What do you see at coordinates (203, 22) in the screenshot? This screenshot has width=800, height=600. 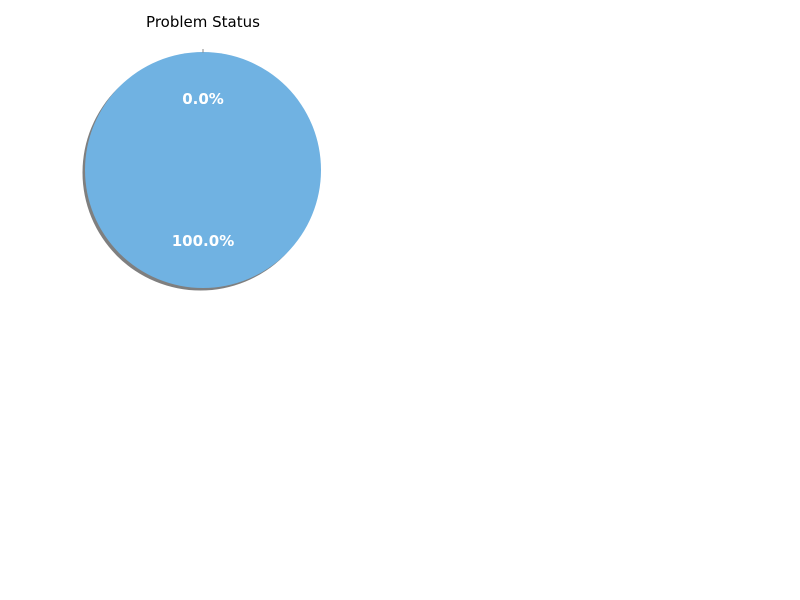 I see `chart-title: Problem Status` at bounding box center [203, 22].